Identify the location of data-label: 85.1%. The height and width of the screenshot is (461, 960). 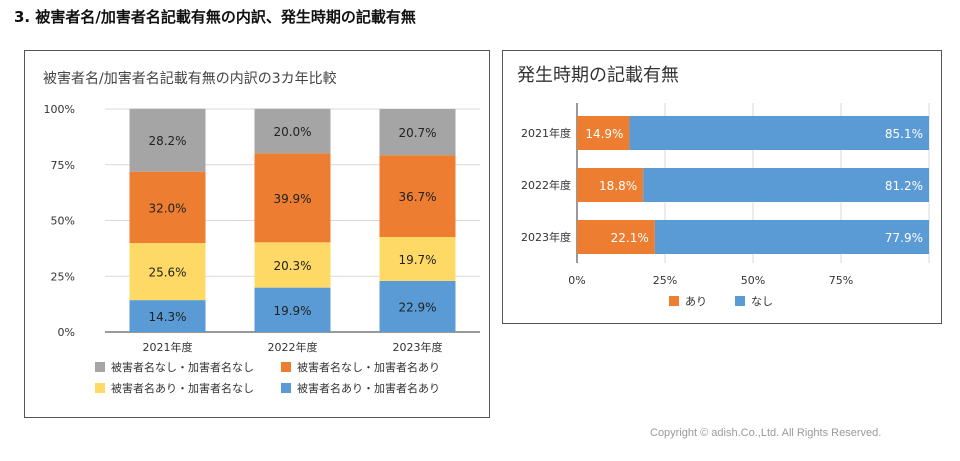
(904, 134).